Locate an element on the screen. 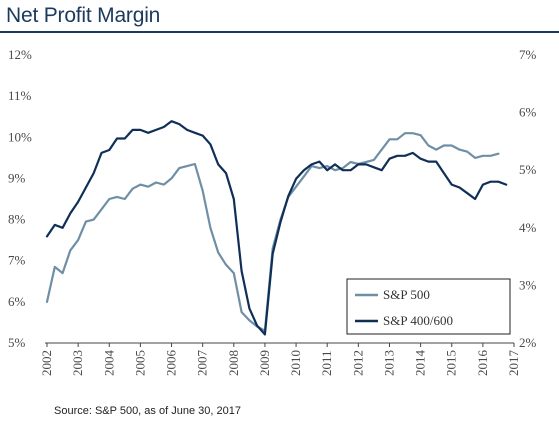 The image size is (559, 428). y-right-tick-label: 7% is located at coordinates (528, 54).